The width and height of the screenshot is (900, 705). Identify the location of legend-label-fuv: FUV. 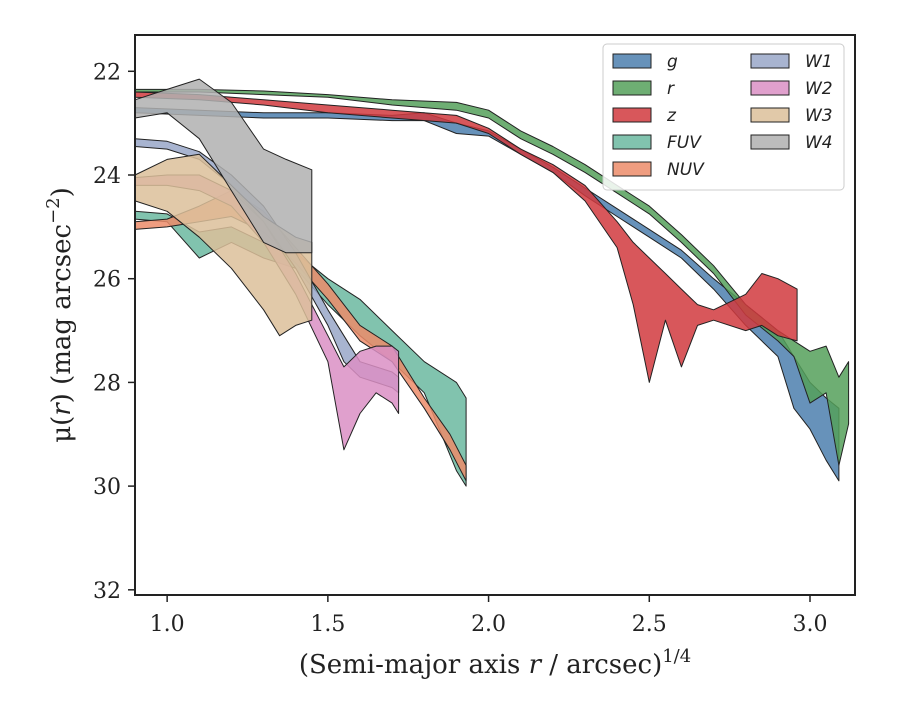
(684, 143).